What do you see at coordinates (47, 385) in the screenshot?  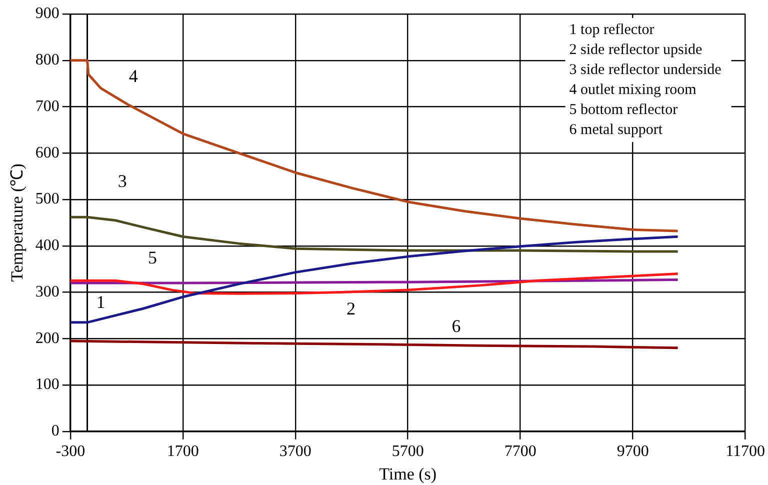 I see `y-tick-label: 100` at bounding box center [47, 385].